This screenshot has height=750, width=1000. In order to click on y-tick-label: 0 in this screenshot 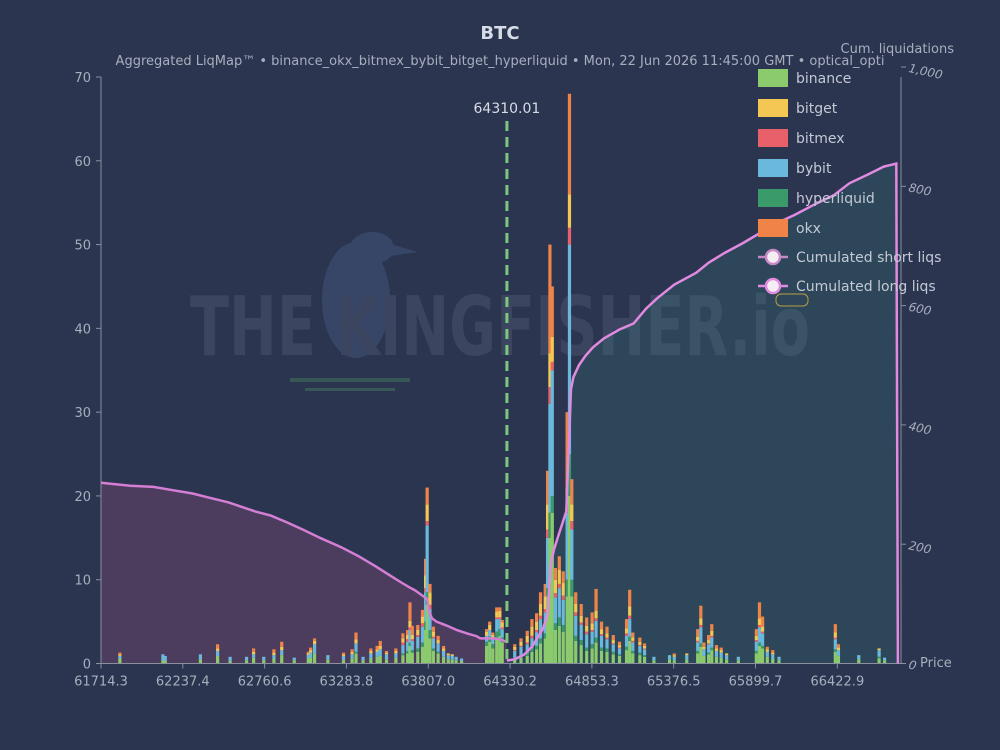, I will do `click(87, 665)`.